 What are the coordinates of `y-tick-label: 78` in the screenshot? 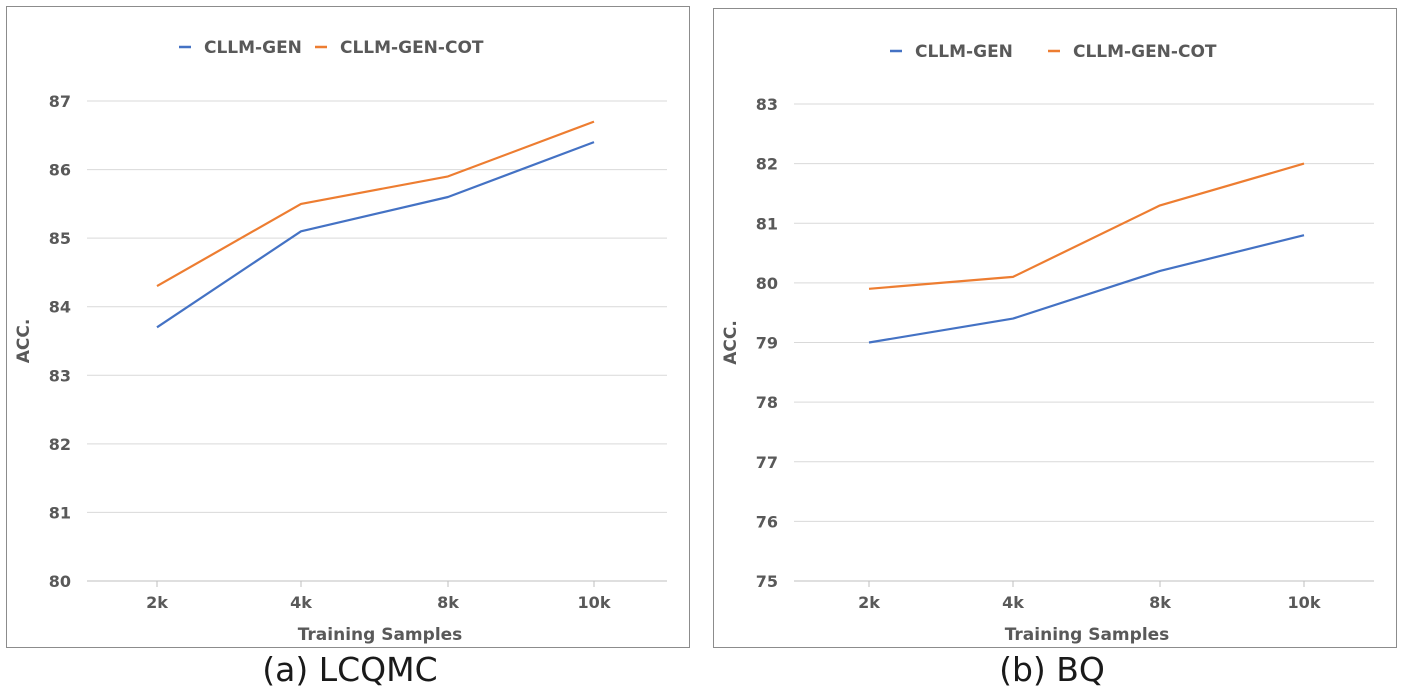 It's located at (767, 402).